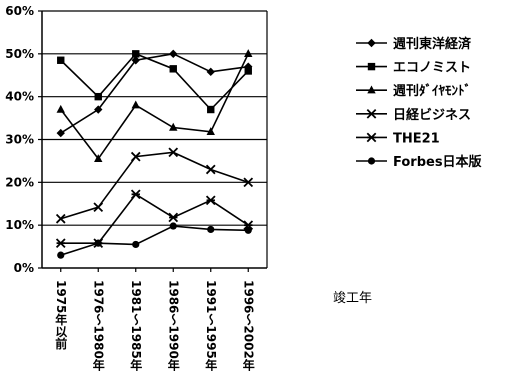 The height and width of the screenshot is (386, 511). What do you see at coordinates (173, 325) in the screenshot?
I see `x-tick-label: 1986～1990年` at bounding box center [173, 325].